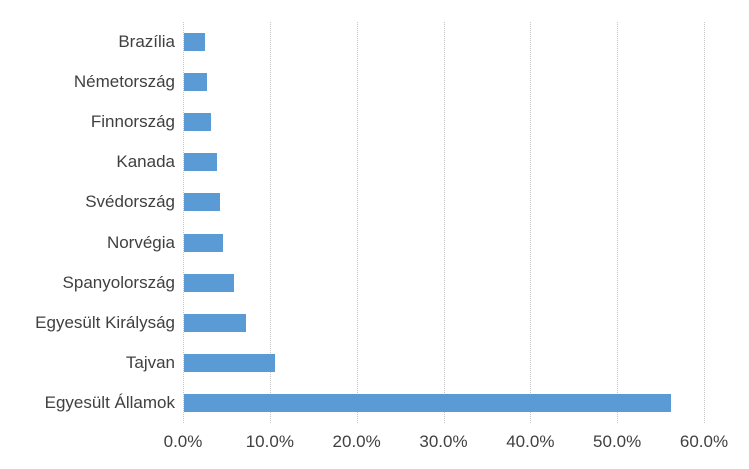 Image resolution: width=749 pixels, height=469 pixels. I want to click on category-label: Norvégia, so click(140, 242).